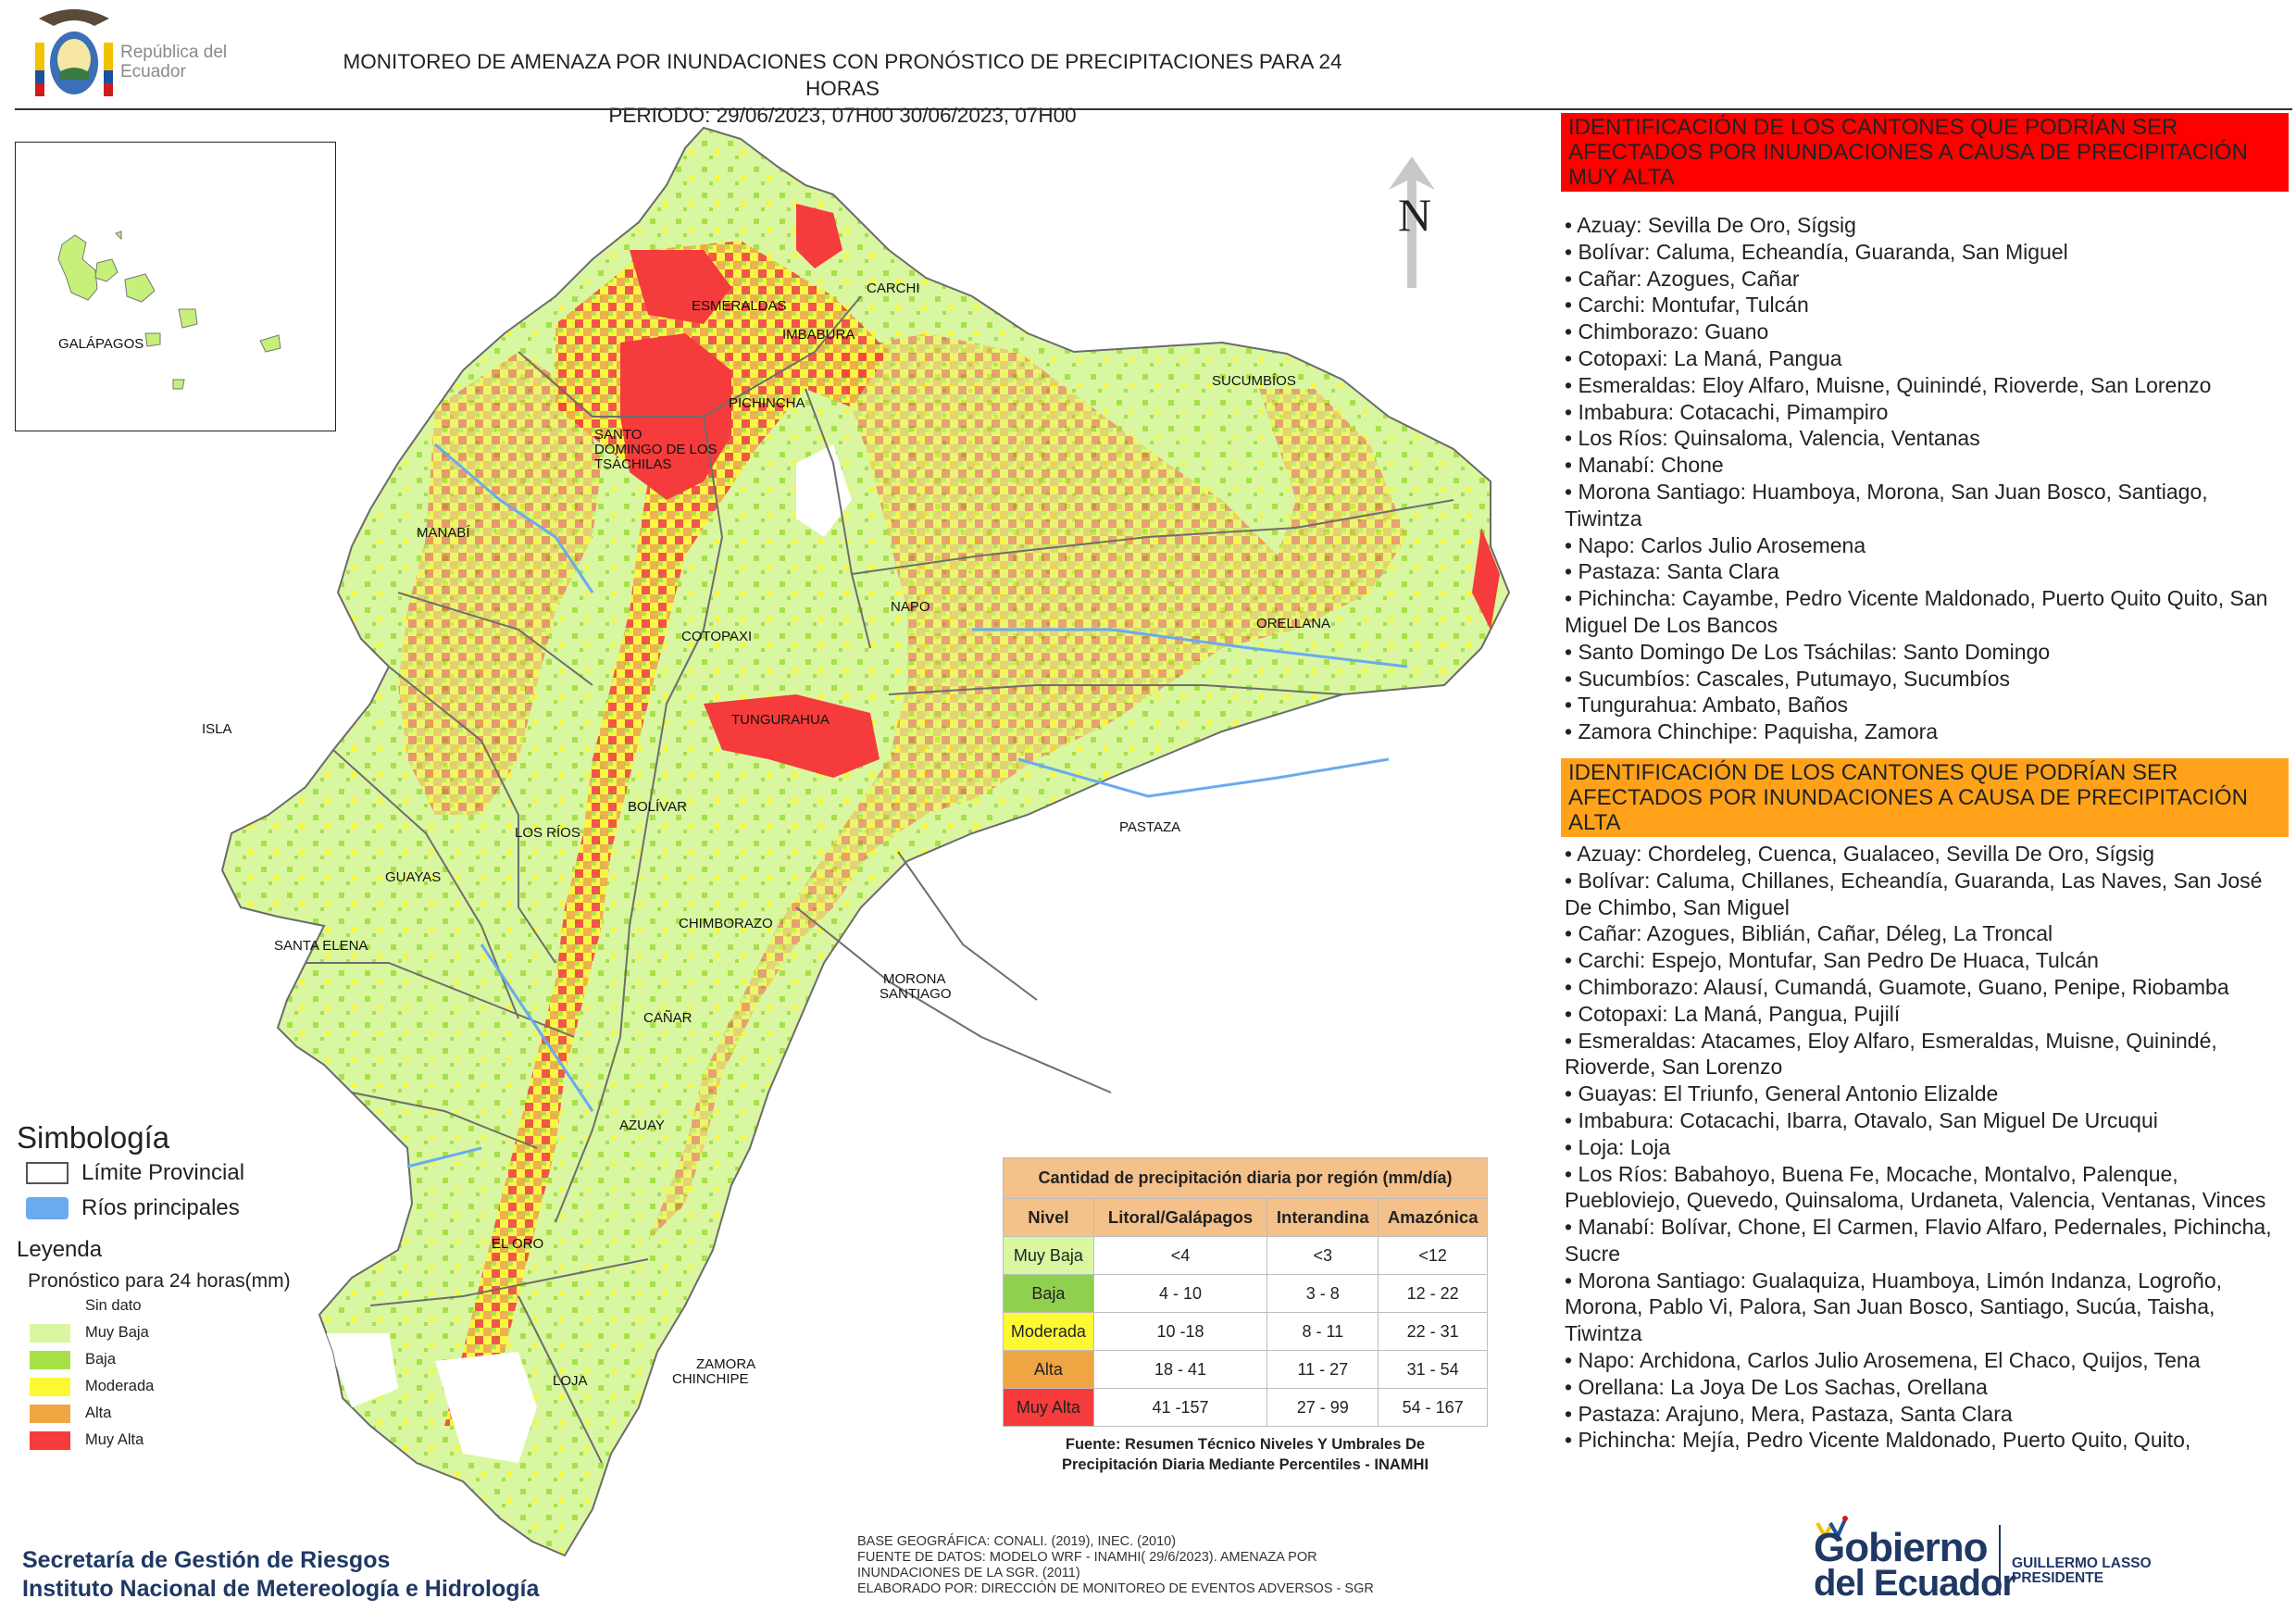 This screenshot has width=2296, height=1624. I want to click on value-cell: 27 - 99, so click(1323, 1407).